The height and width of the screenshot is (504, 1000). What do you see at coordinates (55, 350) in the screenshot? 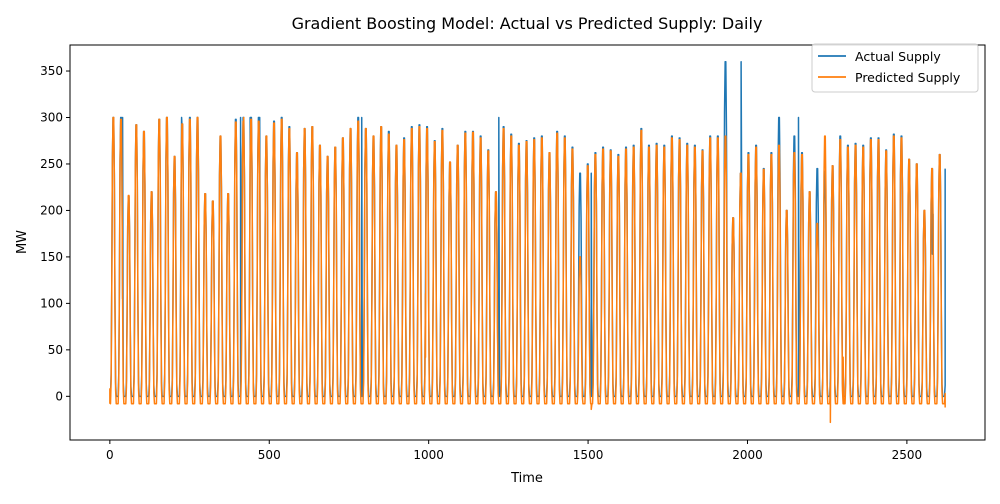
I see `y-tick-label: 50` at bounding box center [55, 350].